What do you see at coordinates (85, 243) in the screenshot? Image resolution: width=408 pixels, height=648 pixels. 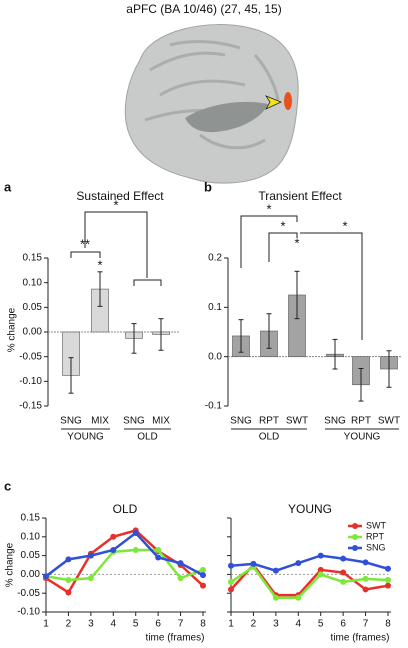 I see `significance-label: **` at bounding box center [85, 243].